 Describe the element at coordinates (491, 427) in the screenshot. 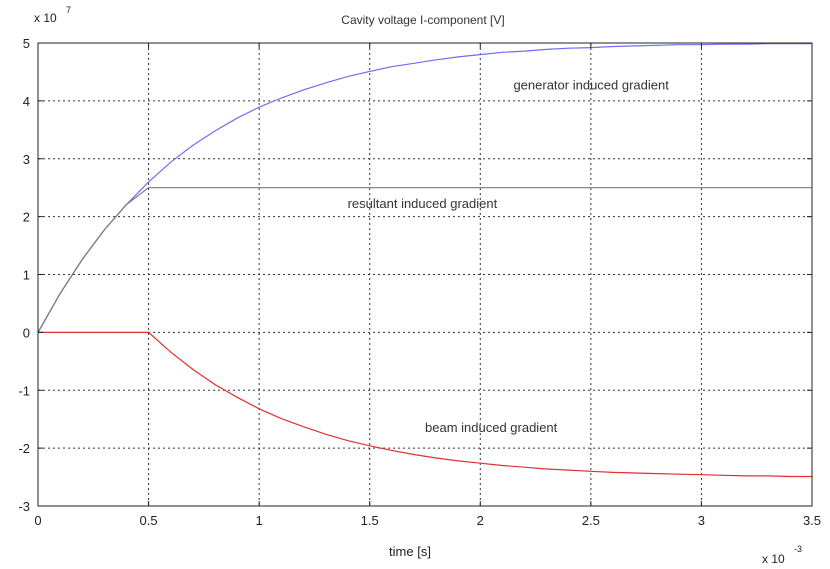

I see `annotation-3: beam induced gradient` at that location.